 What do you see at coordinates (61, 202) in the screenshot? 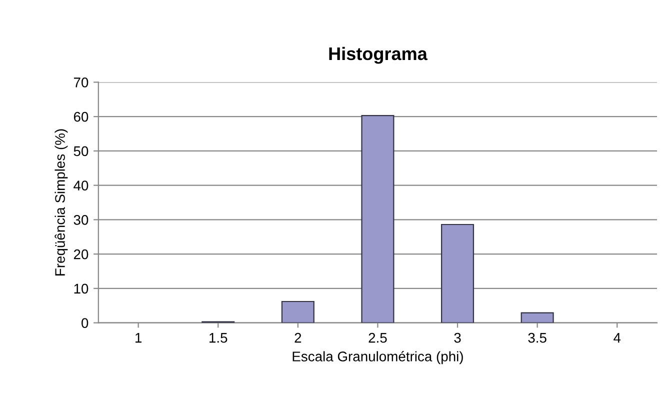
I see `y-axis-title: Freqüência Simples (%)` at bounding box center [61, 202].